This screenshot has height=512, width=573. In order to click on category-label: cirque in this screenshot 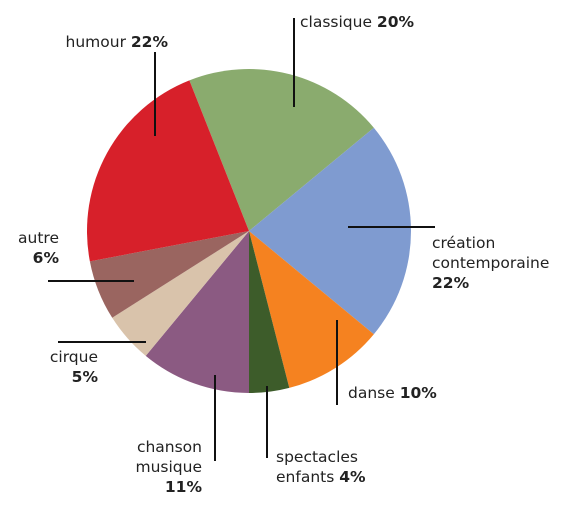, I will do `click(73, 357)`.